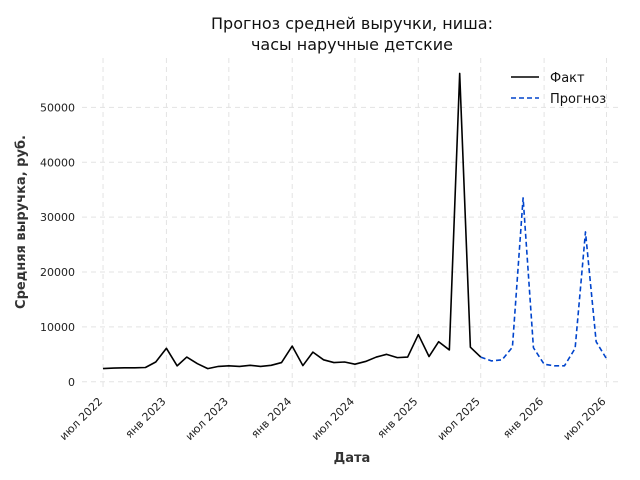 This screenshot has width=640, height=480. Describe the element at coordinates (81, 419) in the screenshot. I see `x-tick-label: июл 2022` at that location.